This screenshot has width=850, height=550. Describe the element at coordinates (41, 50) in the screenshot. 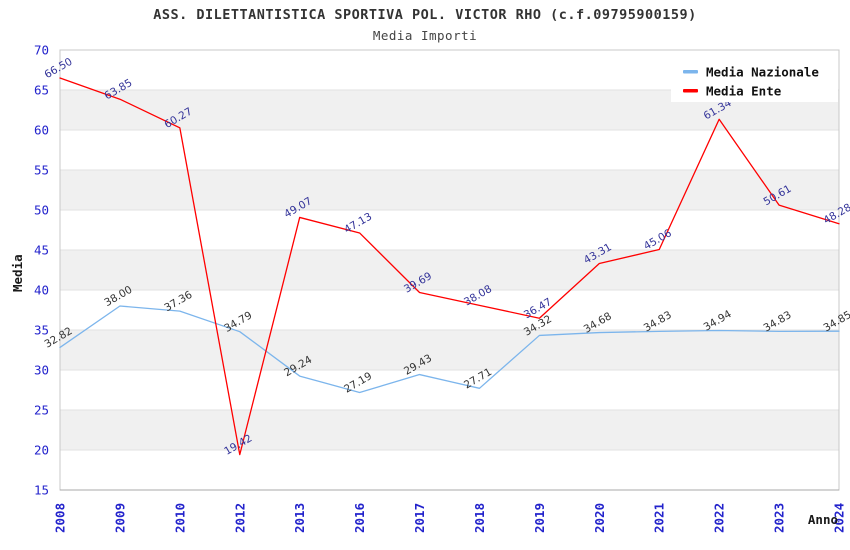

I see `y-tick-label: 70` at that location.